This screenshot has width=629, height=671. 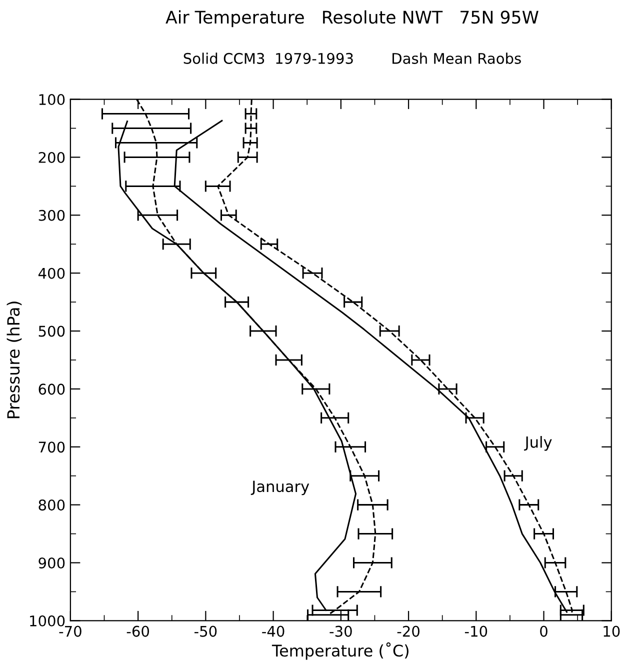 What do you see at coordinates (51, 273) in the screenshot?
I see `y-tick-label: 400` at bounding box center [51, 273].